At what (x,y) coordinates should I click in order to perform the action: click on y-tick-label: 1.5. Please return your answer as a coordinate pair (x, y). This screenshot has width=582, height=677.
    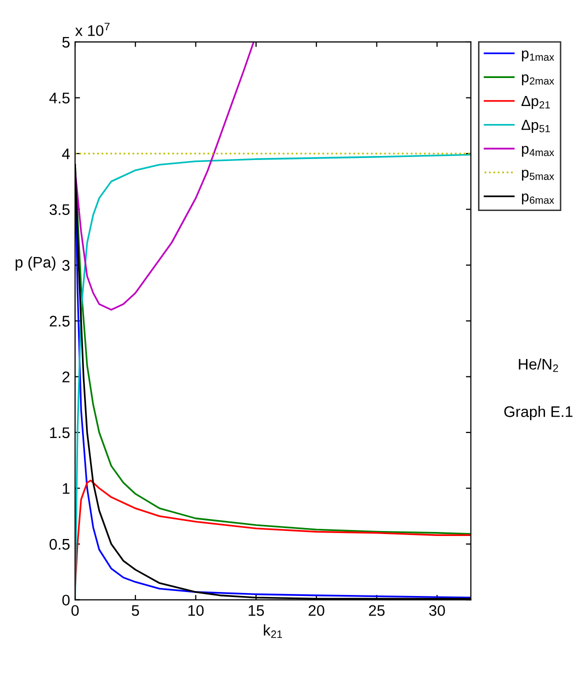
    Looking at the image, I should click on (60, 432).